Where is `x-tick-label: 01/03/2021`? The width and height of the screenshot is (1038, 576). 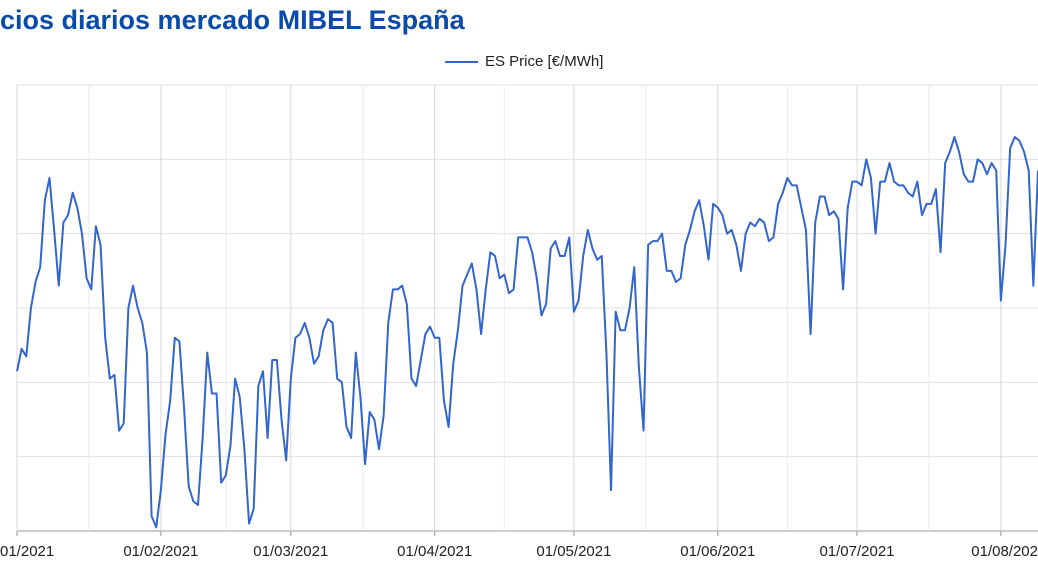 x-tick-label: 01/03/2021 is located at coordinates (290, 551).